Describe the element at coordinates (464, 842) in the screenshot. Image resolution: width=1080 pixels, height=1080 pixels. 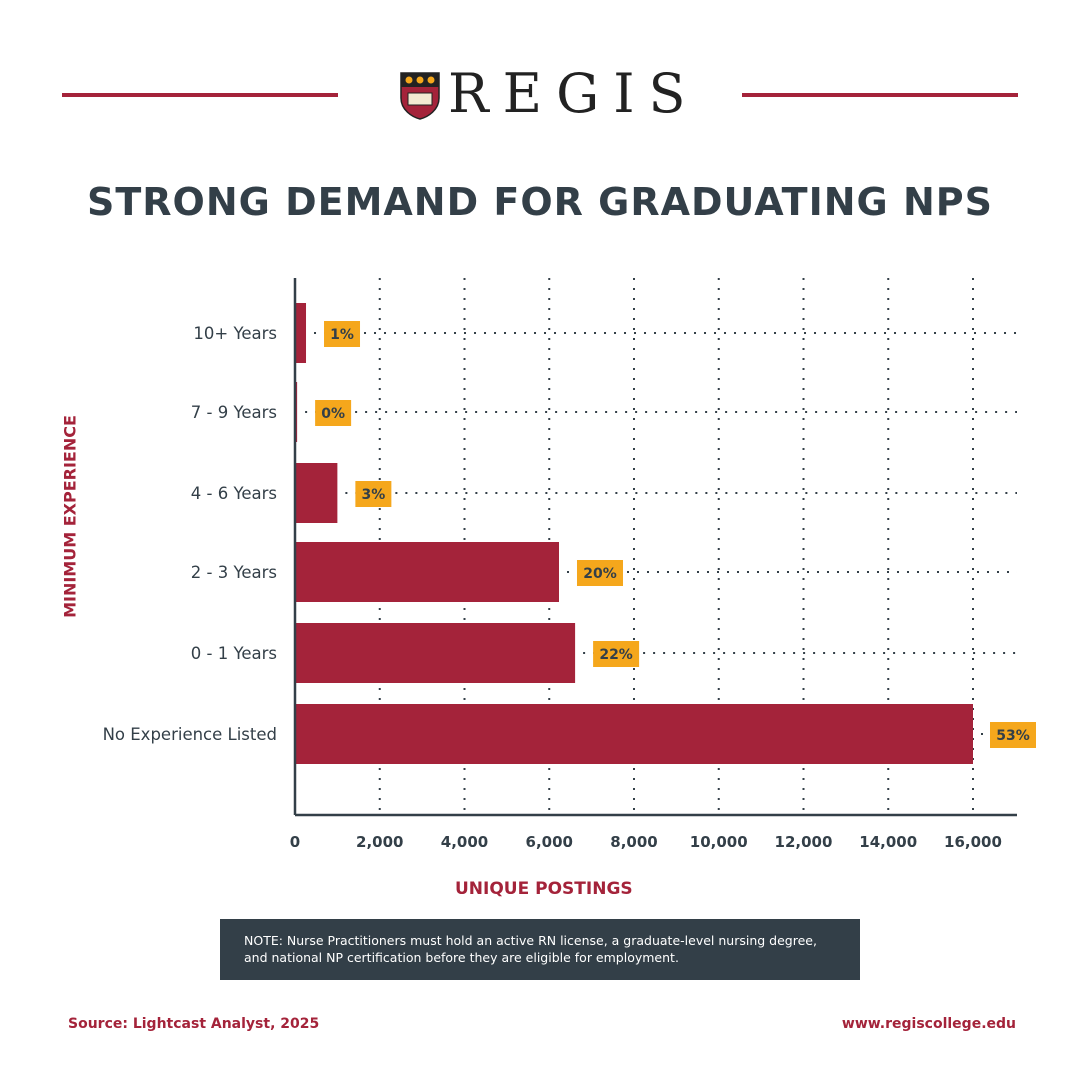
I see `x-tick-label: 4,000` at that location.